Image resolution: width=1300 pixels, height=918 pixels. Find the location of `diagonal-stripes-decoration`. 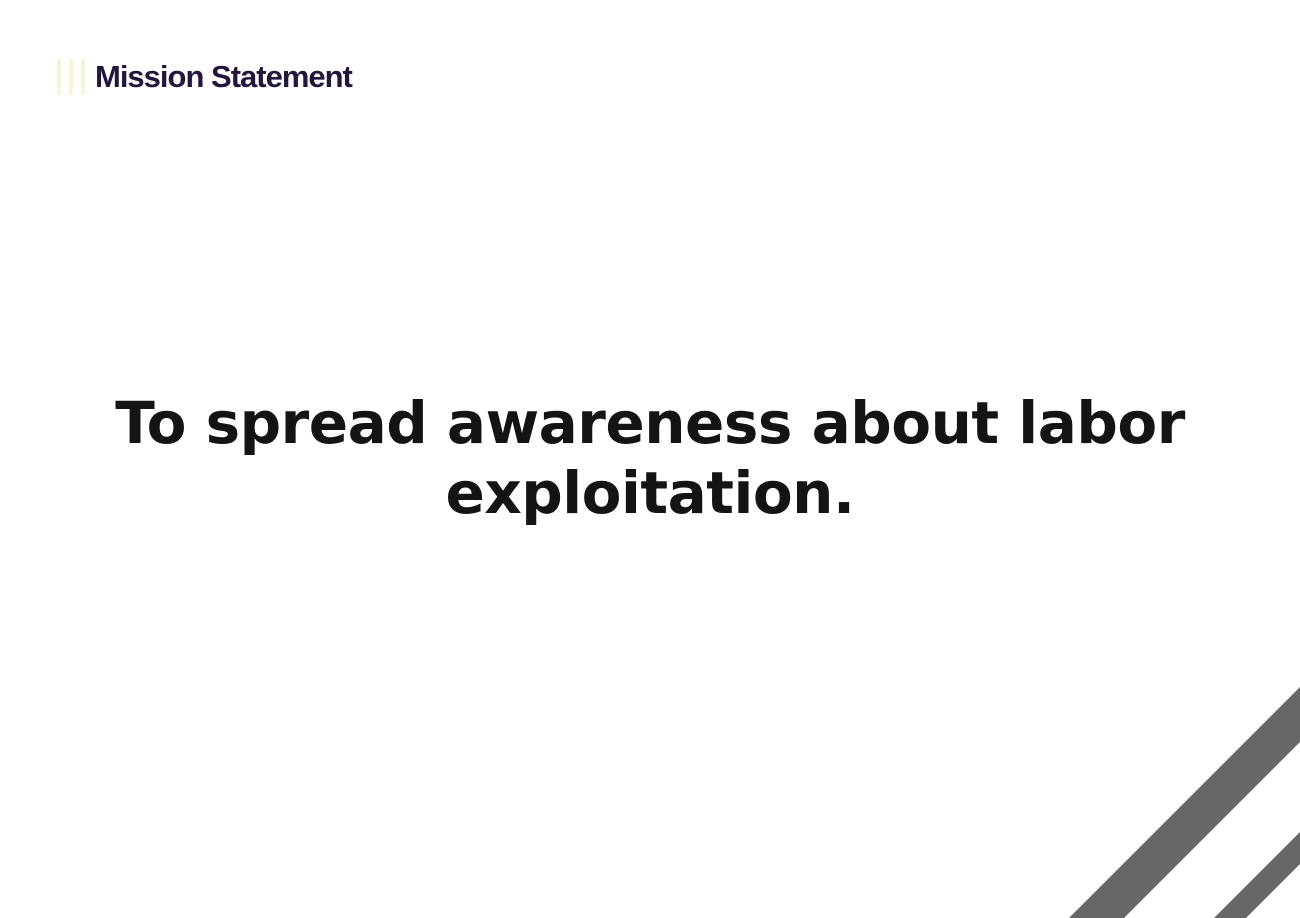

diagonal-stripes-decoration is located at coordinates (1184, 802).